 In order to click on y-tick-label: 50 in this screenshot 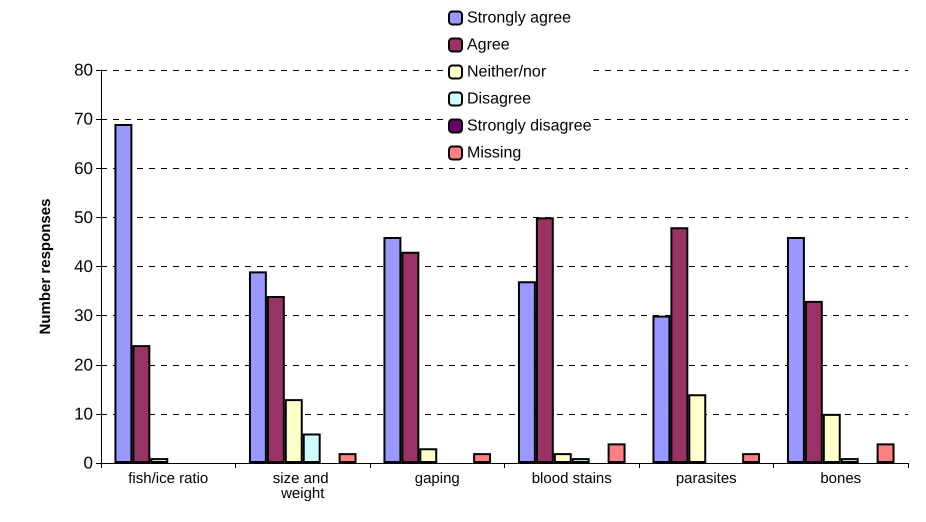, I will do `click(83, 217)`.